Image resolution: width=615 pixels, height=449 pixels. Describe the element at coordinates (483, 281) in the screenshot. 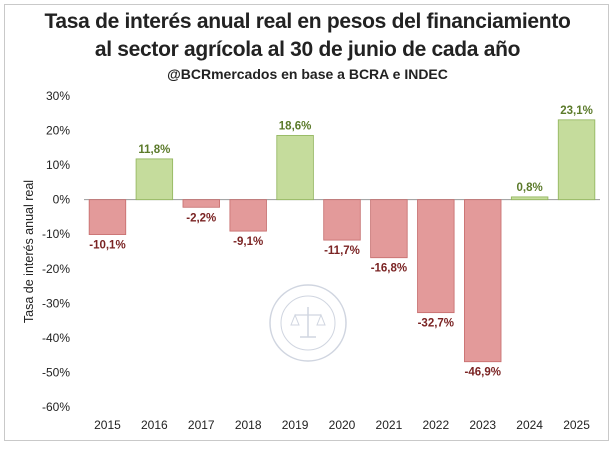

I see `bar-2023` at that location.